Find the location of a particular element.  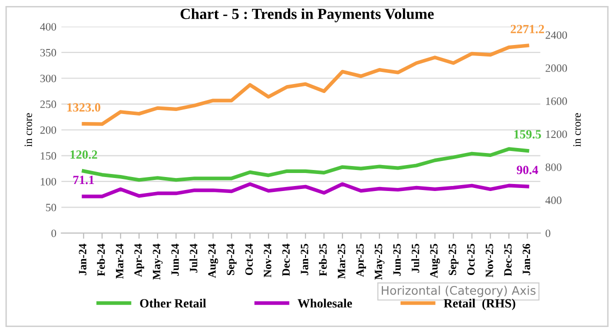

x-tick-label: Feb-25 is located at coordinates (322, 260).